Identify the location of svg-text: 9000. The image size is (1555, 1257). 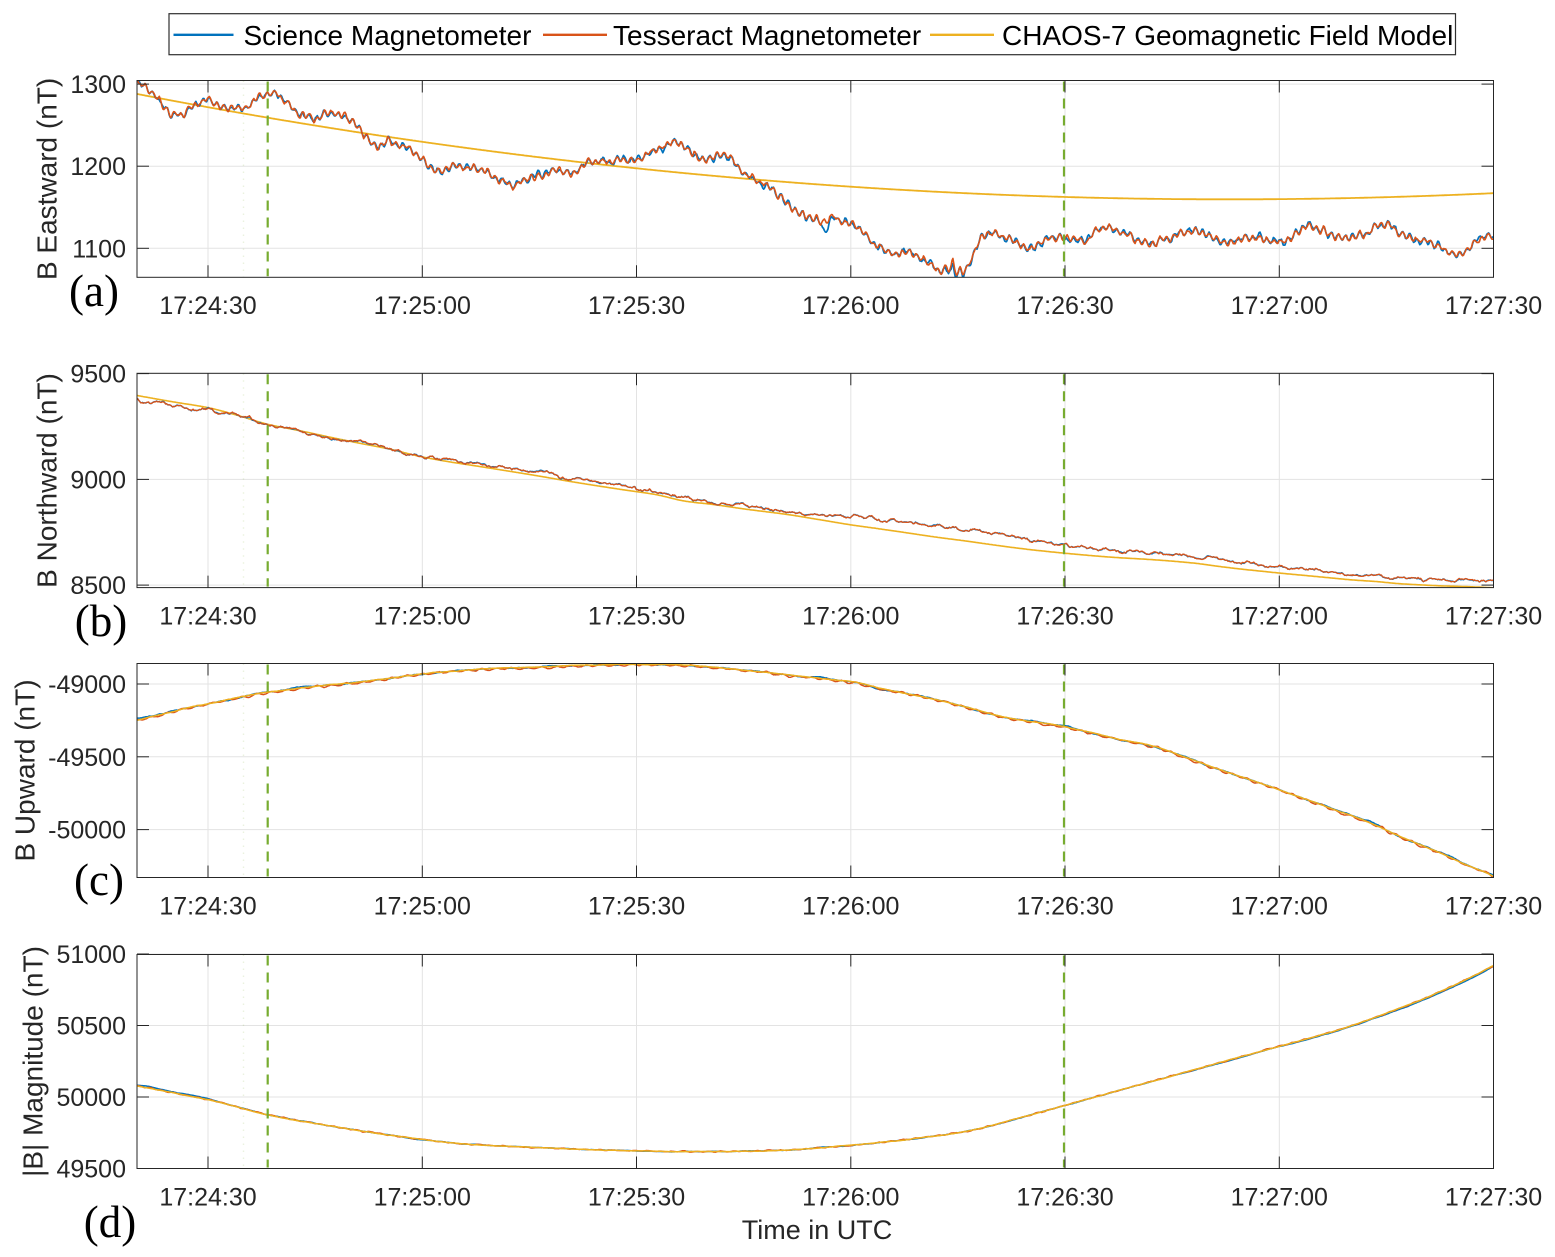
(98, 480).